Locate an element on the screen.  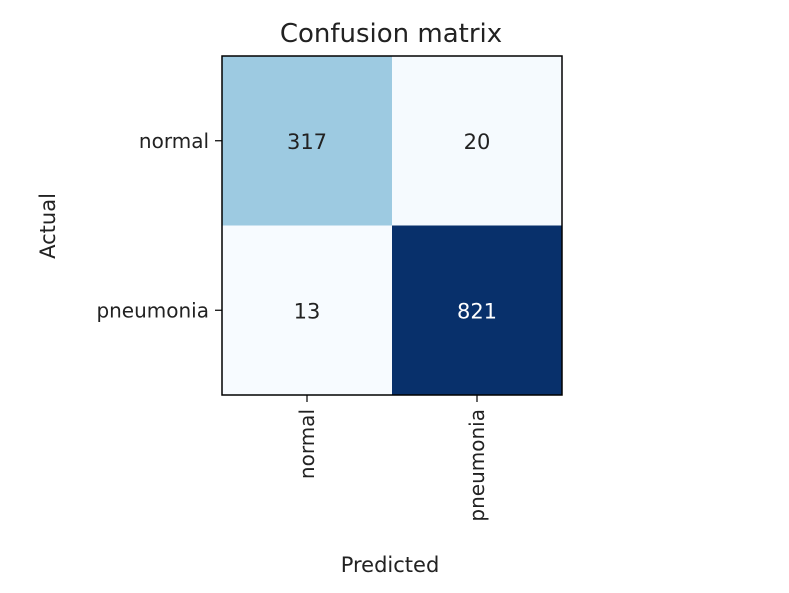
cell-value-normal-normal: 317 is located at coordinates (307, 142).